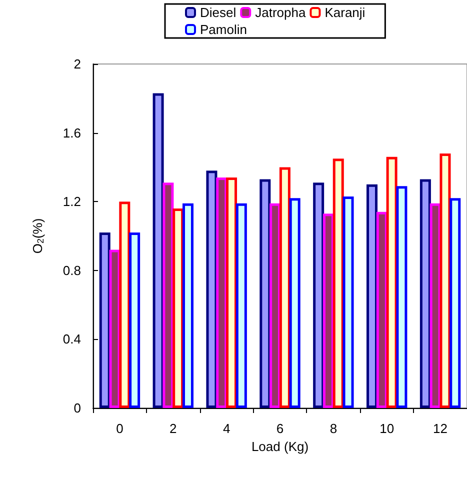 The width and height of the screenshot is (467, 477). I want to click on y-axis-title: O2(%), so click(38, 236).